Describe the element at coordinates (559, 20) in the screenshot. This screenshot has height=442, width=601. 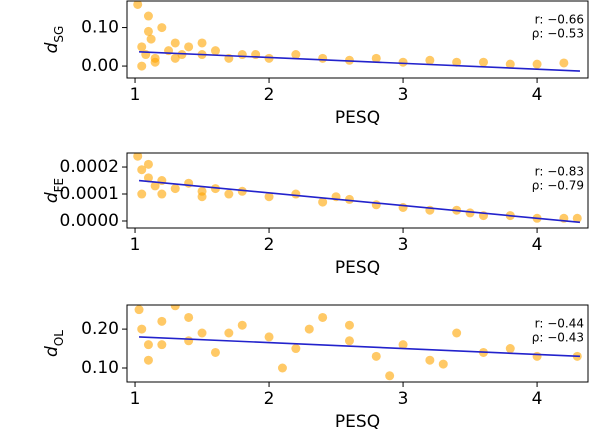
I see `annotation: r: −0.66` at that location.